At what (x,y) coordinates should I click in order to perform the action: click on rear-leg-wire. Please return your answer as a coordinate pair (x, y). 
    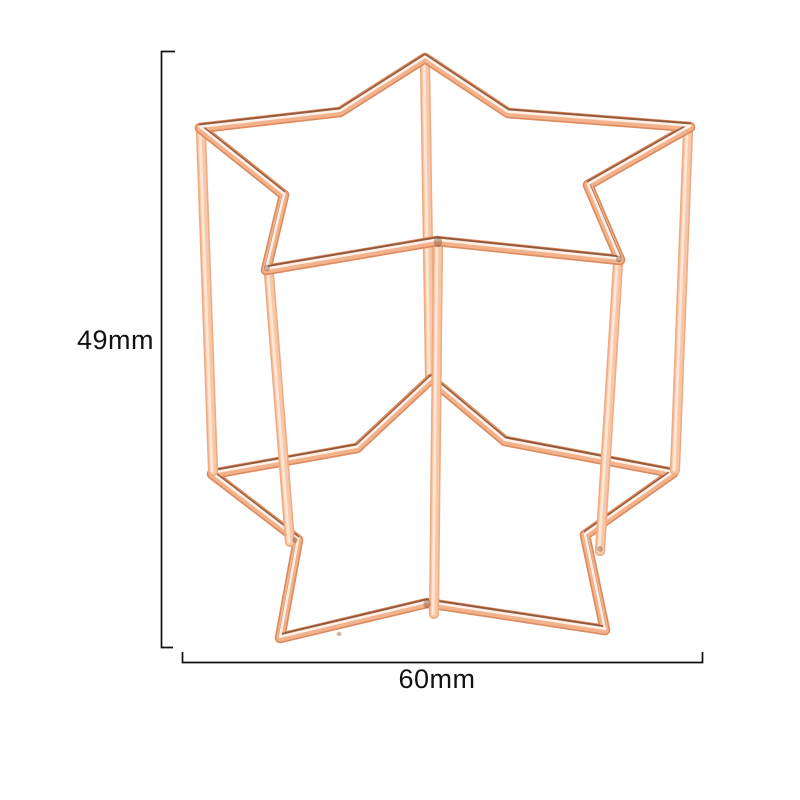
    Looking at the image, I should click on (427, 219).